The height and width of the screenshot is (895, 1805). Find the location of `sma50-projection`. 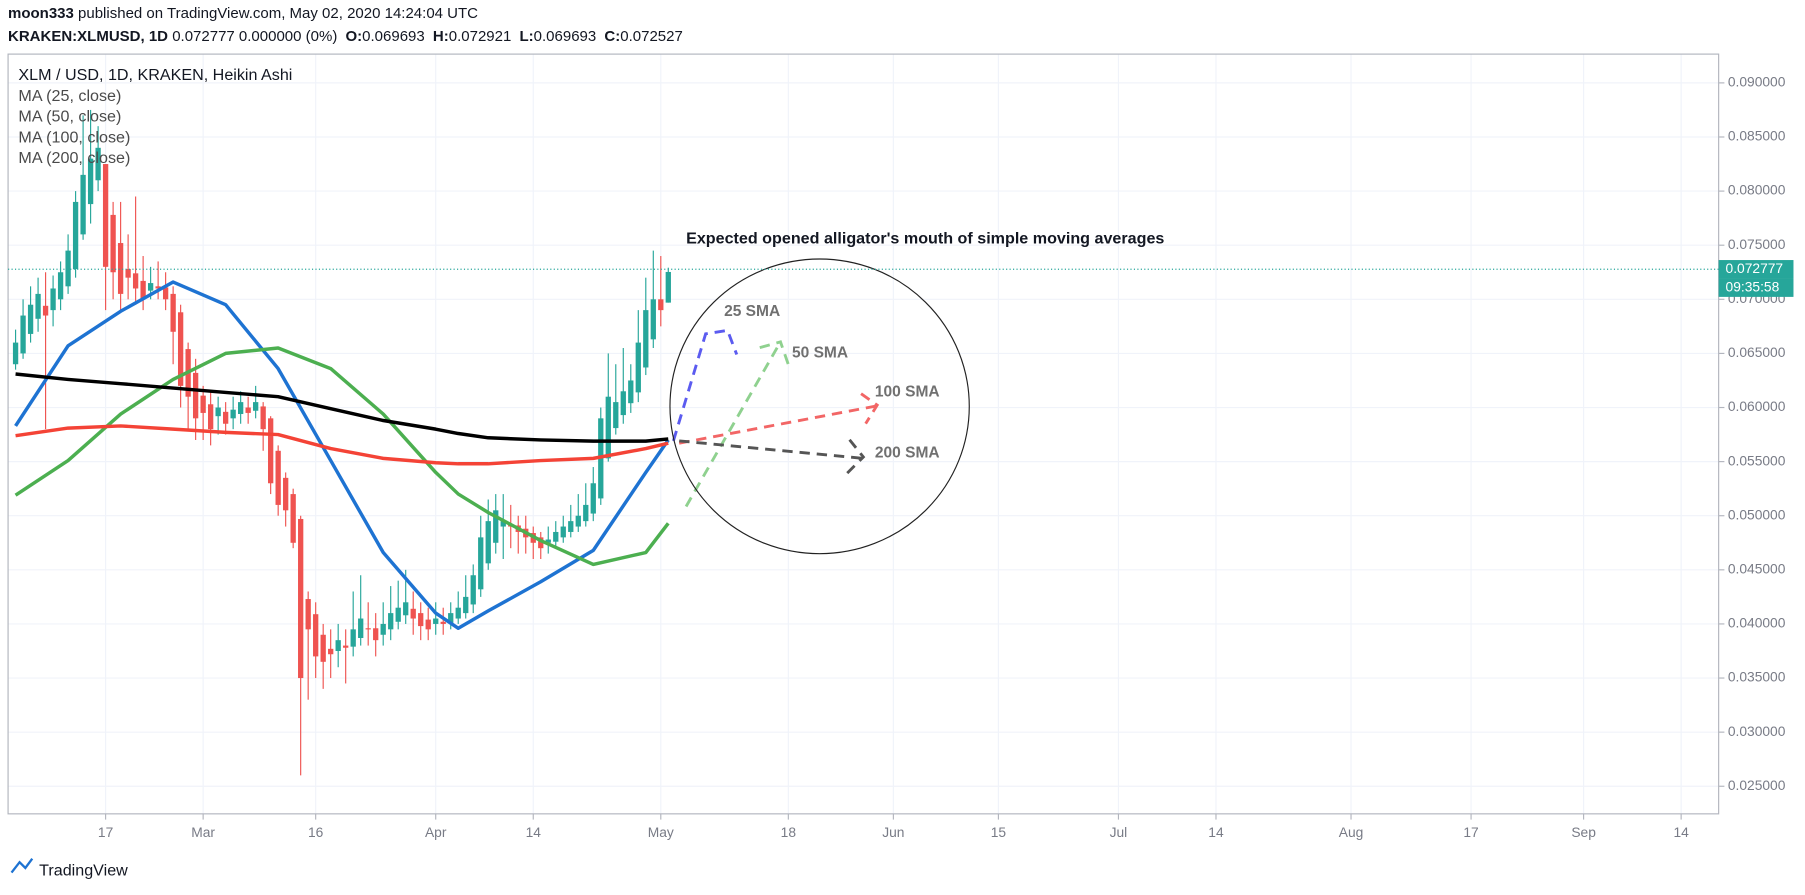

sma50-projection is located at coordinates (738, 424).